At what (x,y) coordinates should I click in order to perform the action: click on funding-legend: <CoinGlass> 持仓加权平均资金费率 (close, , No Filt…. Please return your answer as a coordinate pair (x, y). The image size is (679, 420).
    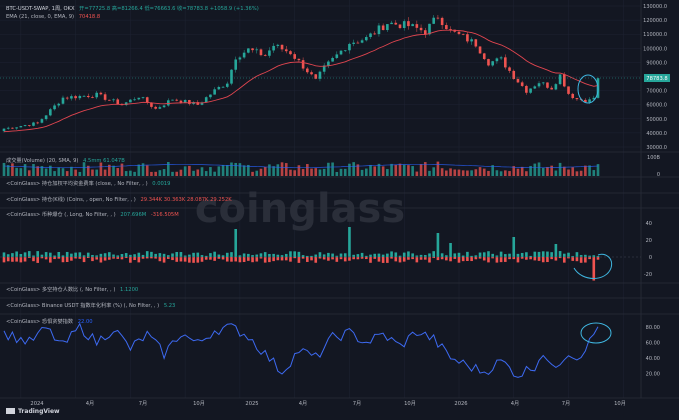
    Looking at the image, I should click on (88, 184).